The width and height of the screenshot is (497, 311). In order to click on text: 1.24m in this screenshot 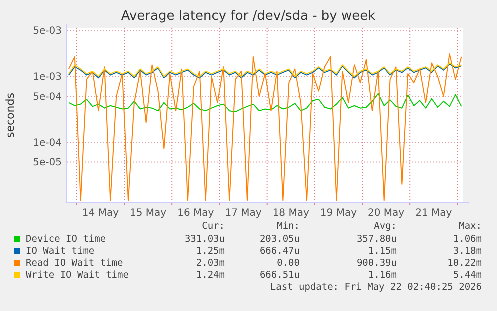, I will do `click(211, 275)`.